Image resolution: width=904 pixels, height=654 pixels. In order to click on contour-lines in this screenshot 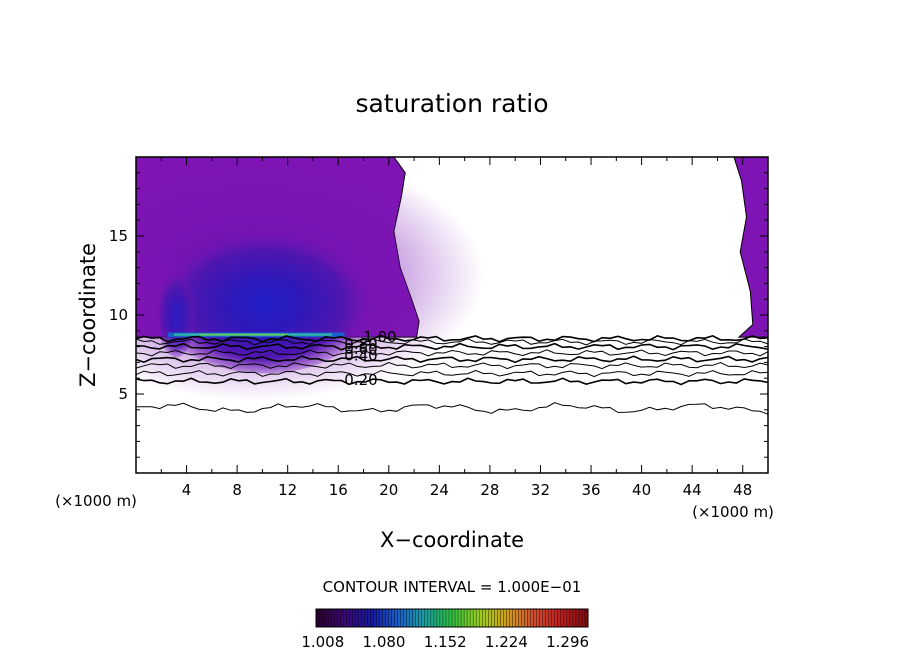, I will do `click(452, 374)`.